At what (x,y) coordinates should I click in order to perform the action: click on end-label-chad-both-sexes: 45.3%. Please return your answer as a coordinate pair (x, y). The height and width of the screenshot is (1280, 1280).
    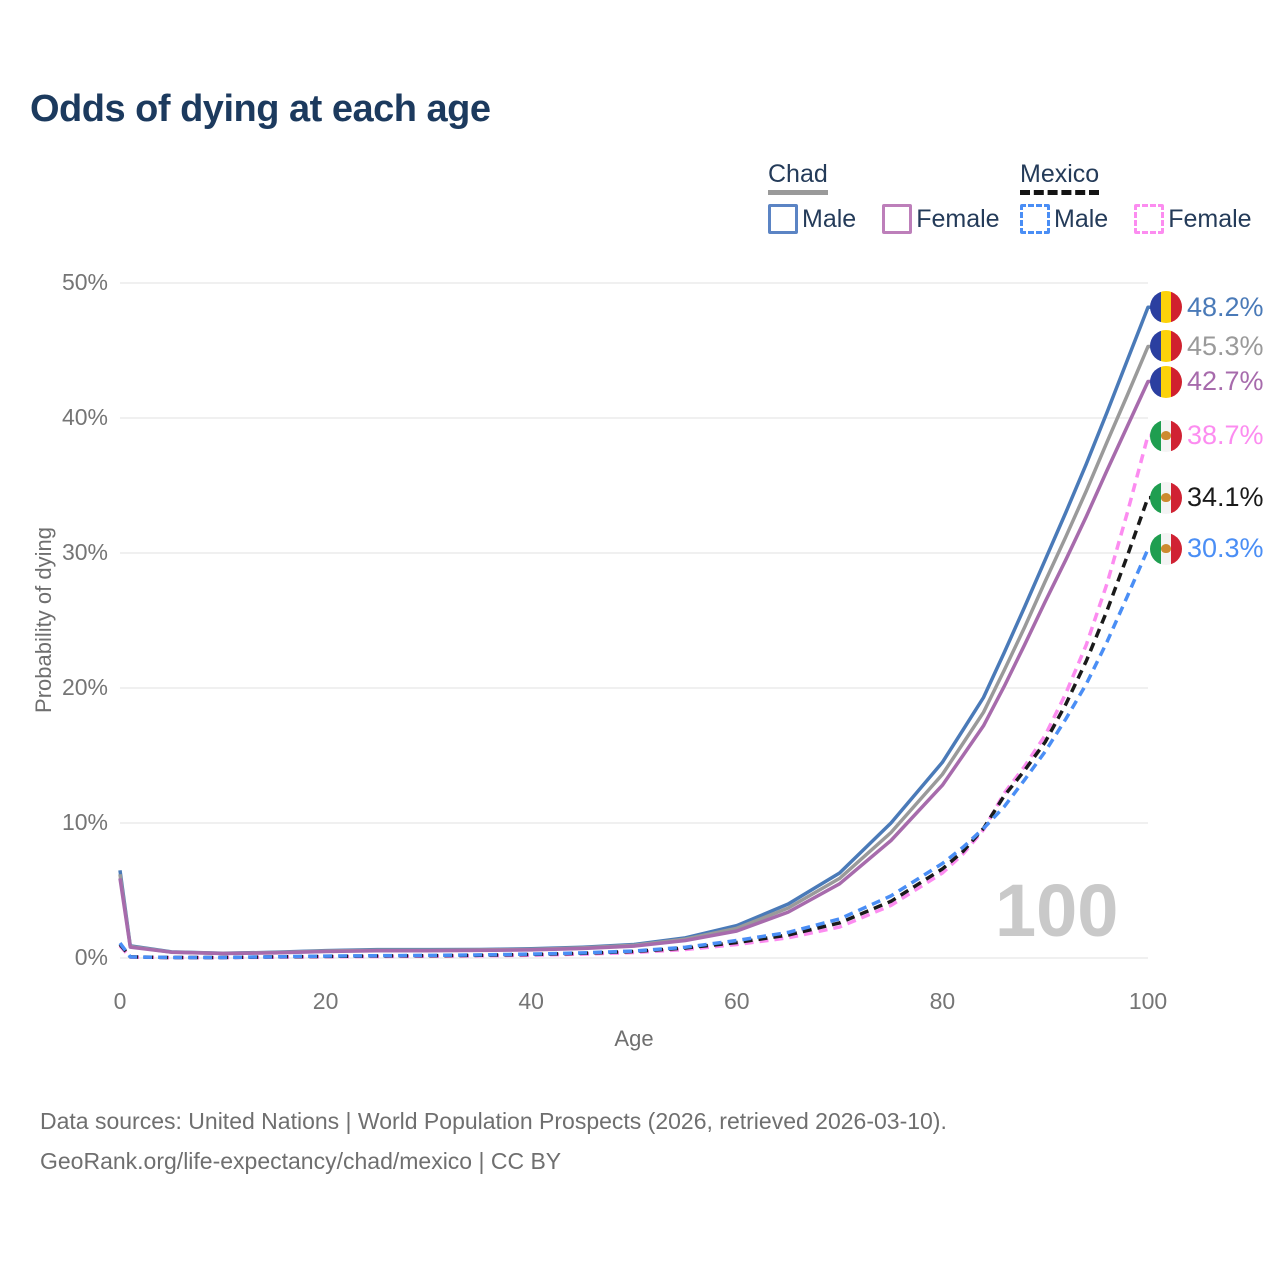
    Looking at the image, I should click on (1207, 346).